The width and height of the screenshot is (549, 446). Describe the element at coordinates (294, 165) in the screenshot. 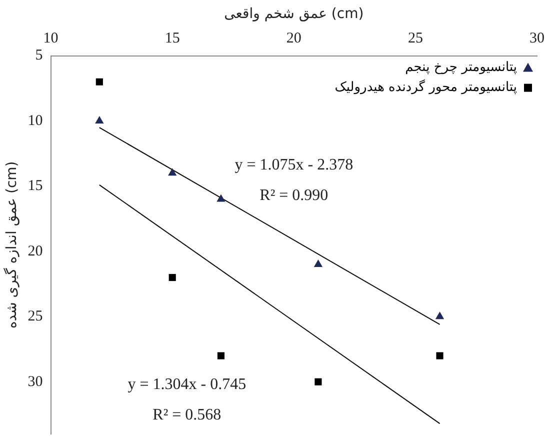

I see `annotation: y = 1.075x - 2.378` at that location.